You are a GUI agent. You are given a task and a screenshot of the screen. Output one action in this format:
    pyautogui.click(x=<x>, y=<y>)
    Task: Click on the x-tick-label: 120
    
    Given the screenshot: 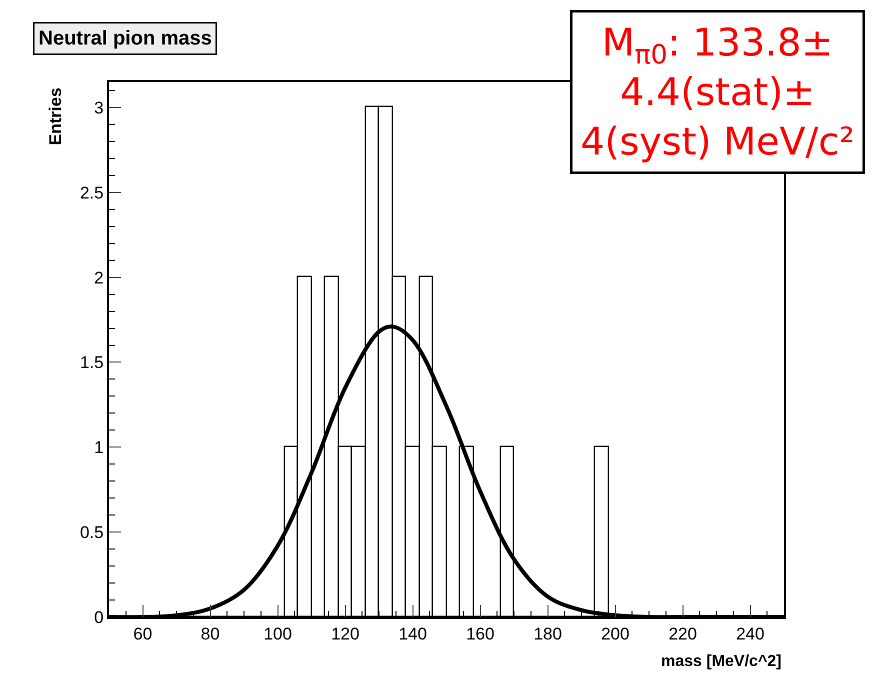 What is the action you would take?
    pyautogui.click(x=345, y=634)
    